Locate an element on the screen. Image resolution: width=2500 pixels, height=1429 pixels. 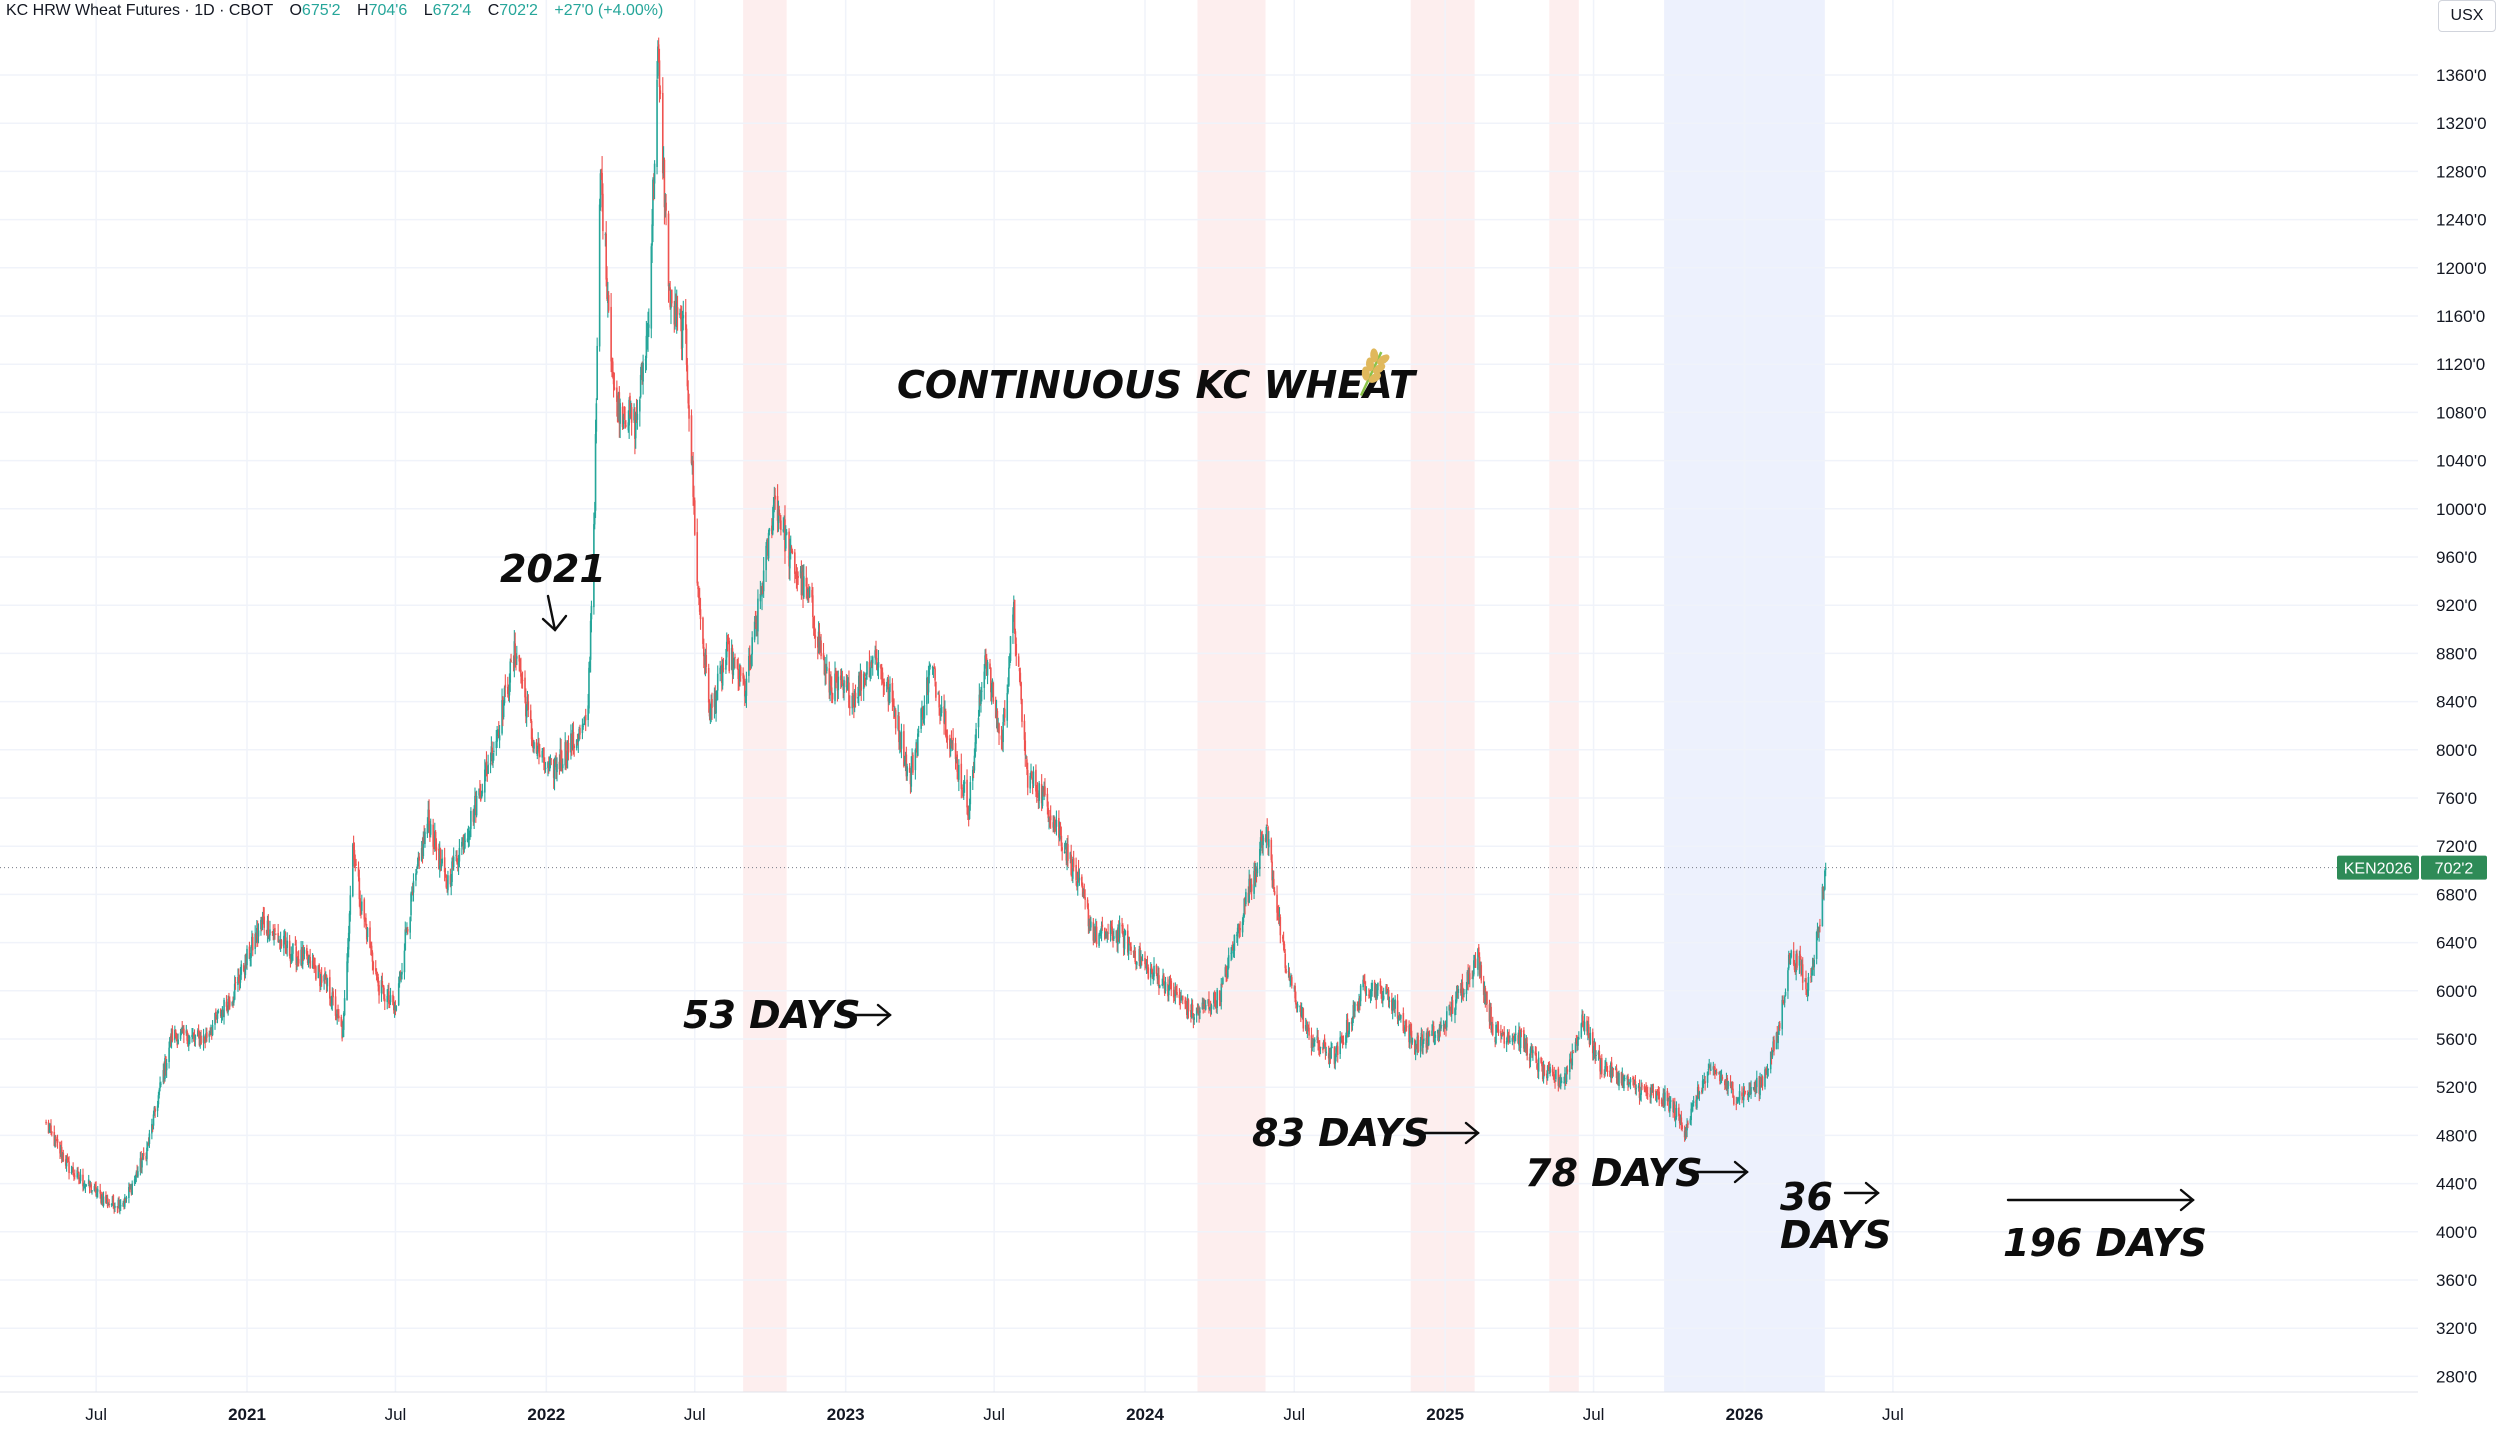
y-tick-label: 1160'0 is located at coordinates (2460, 316).